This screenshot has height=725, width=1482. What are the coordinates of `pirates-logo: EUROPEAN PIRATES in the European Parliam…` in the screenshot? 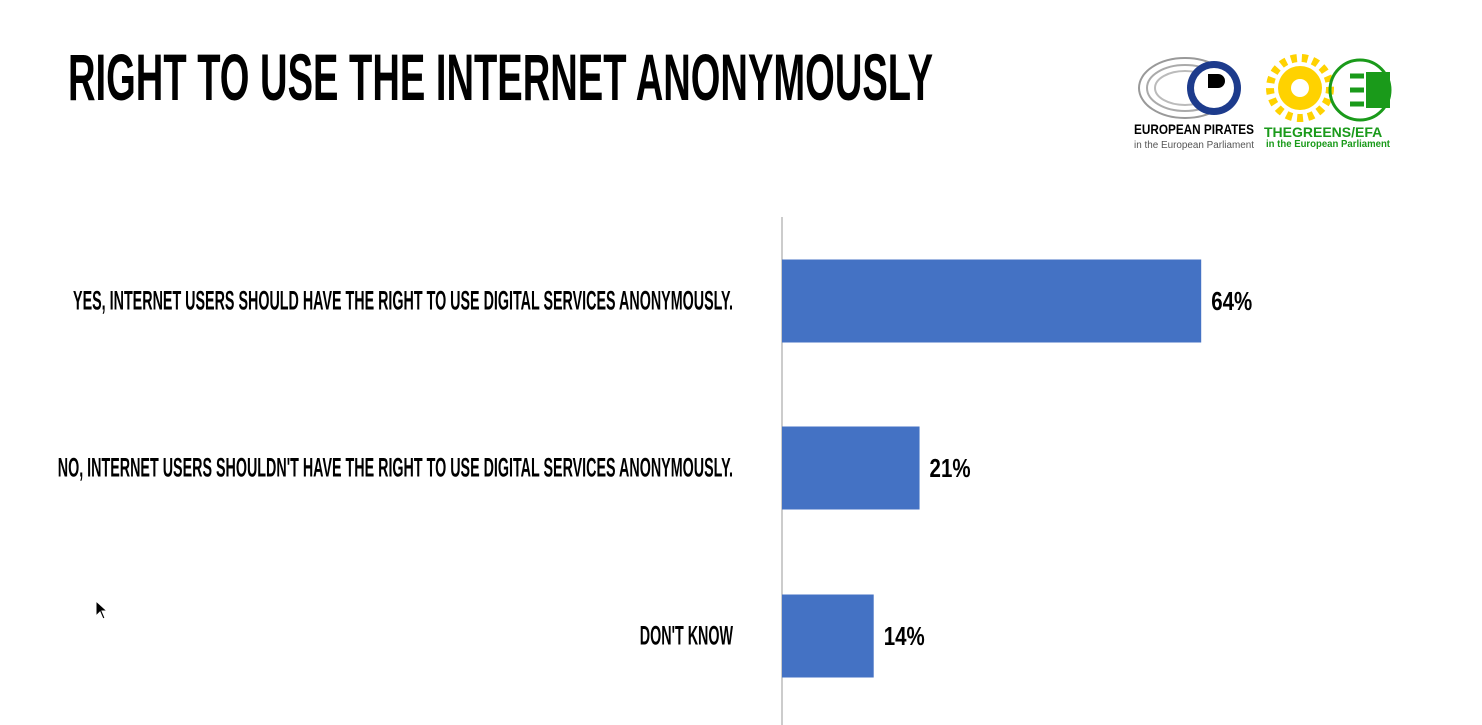 It's located at (1194, 104).